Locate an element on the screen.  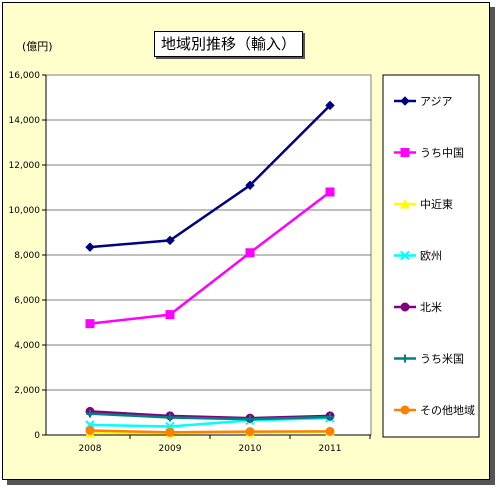
legend-label: 中近東 is located at coordinates (436, 204).